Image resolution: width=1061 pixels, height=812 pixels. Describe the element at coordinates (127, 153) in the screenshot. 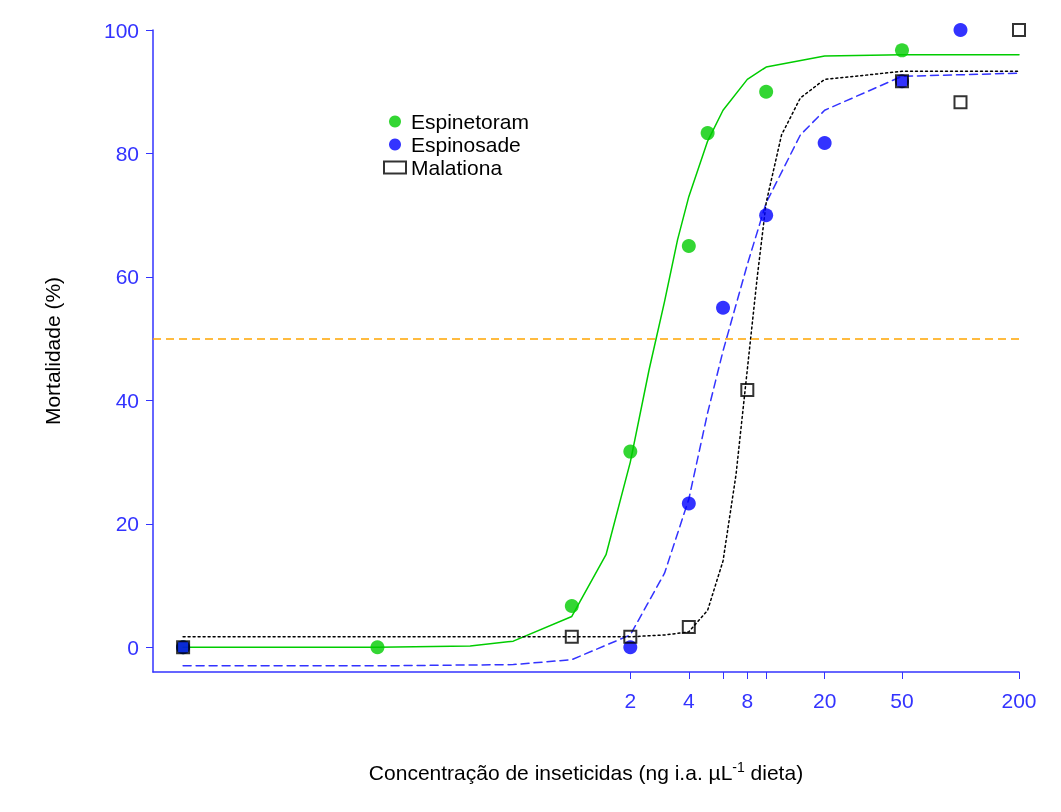

I see `y-tick-label: 80` at that location.